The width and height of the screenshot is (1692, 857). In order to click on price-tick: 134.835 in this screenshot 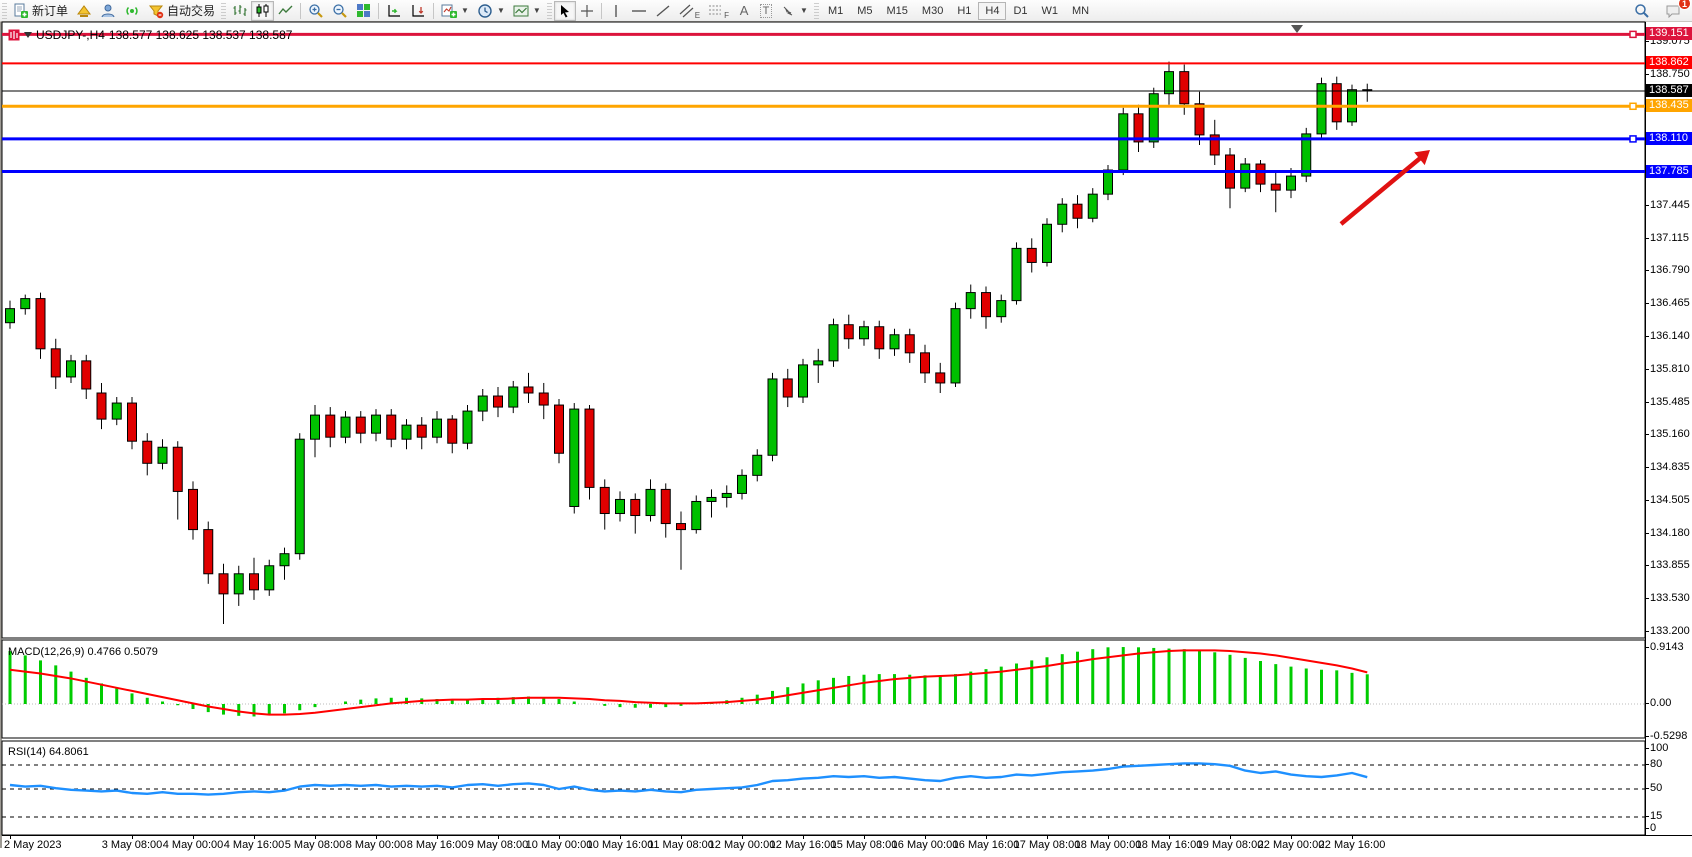, I will do `click(1668, 466)`.